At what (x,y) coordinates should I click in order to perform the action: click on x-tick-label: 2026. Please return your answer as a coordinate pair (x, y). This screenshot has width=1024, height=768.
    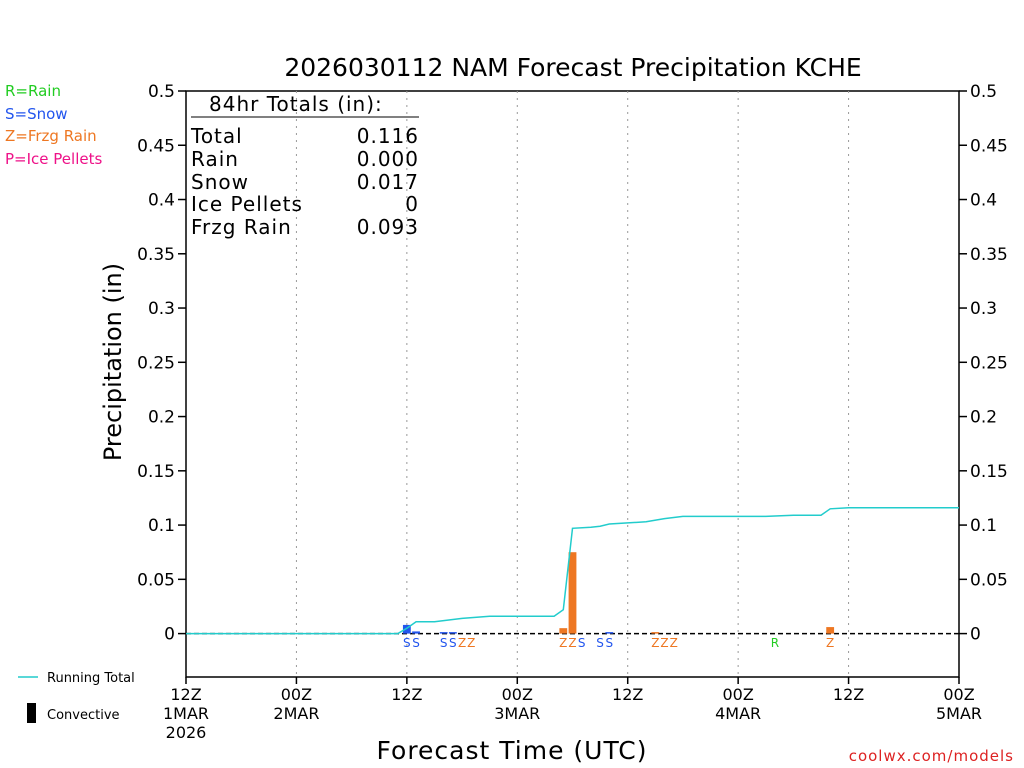
    Looking at the image, I should click on (186, 732).